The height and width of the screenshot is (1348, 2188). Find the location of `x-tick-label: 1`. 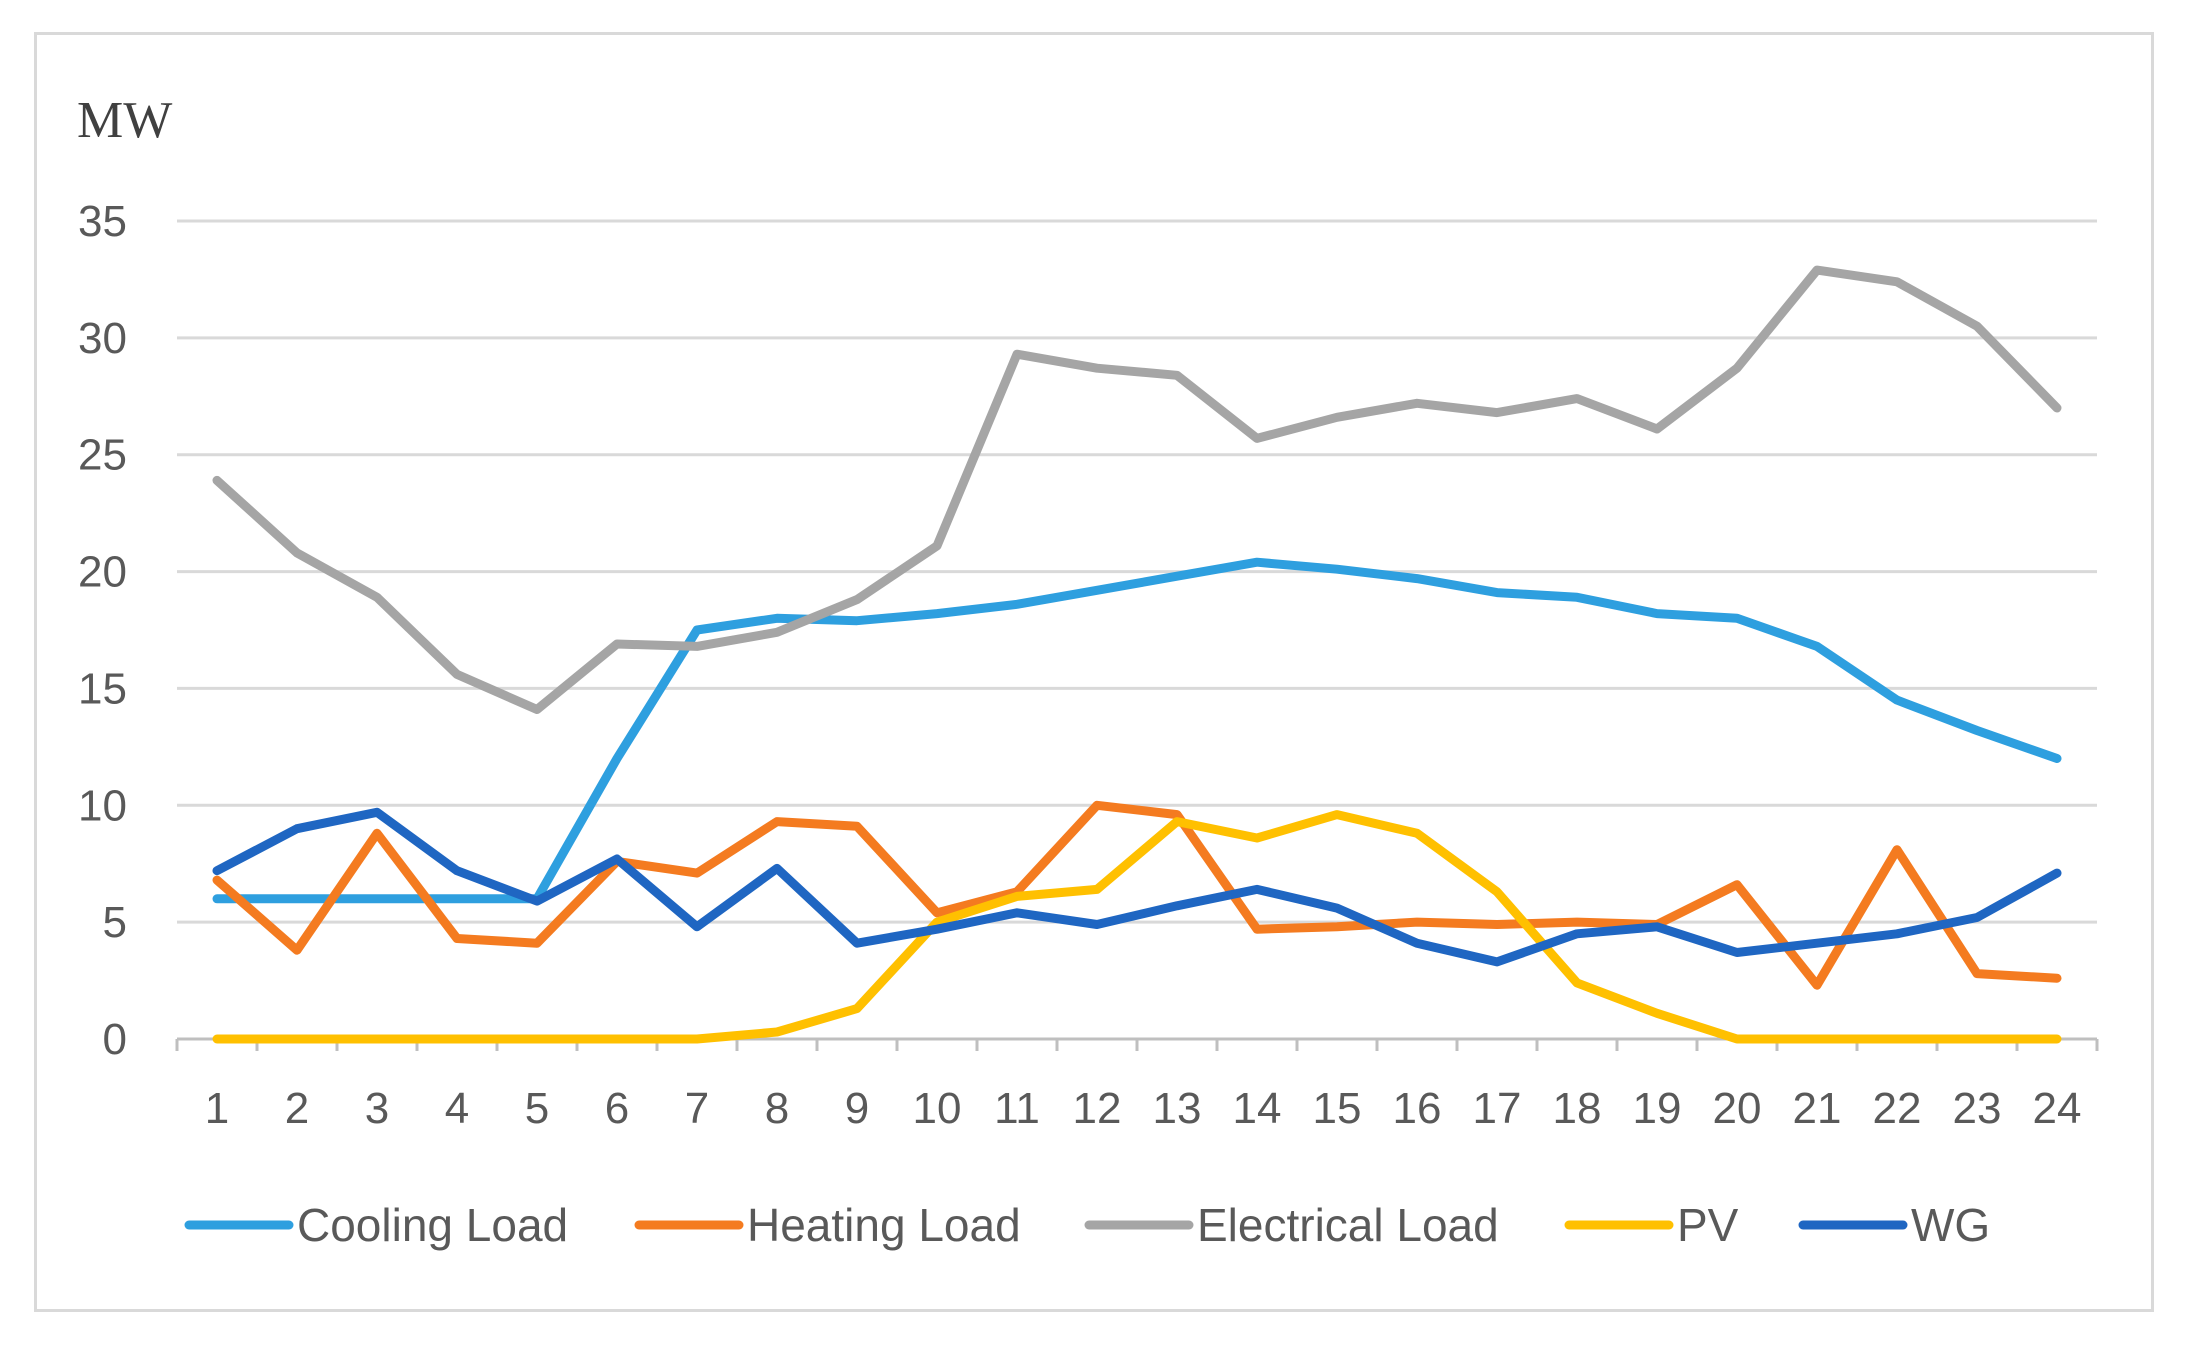

x-tick-label: 1 is located at coordinates (217, 1108).